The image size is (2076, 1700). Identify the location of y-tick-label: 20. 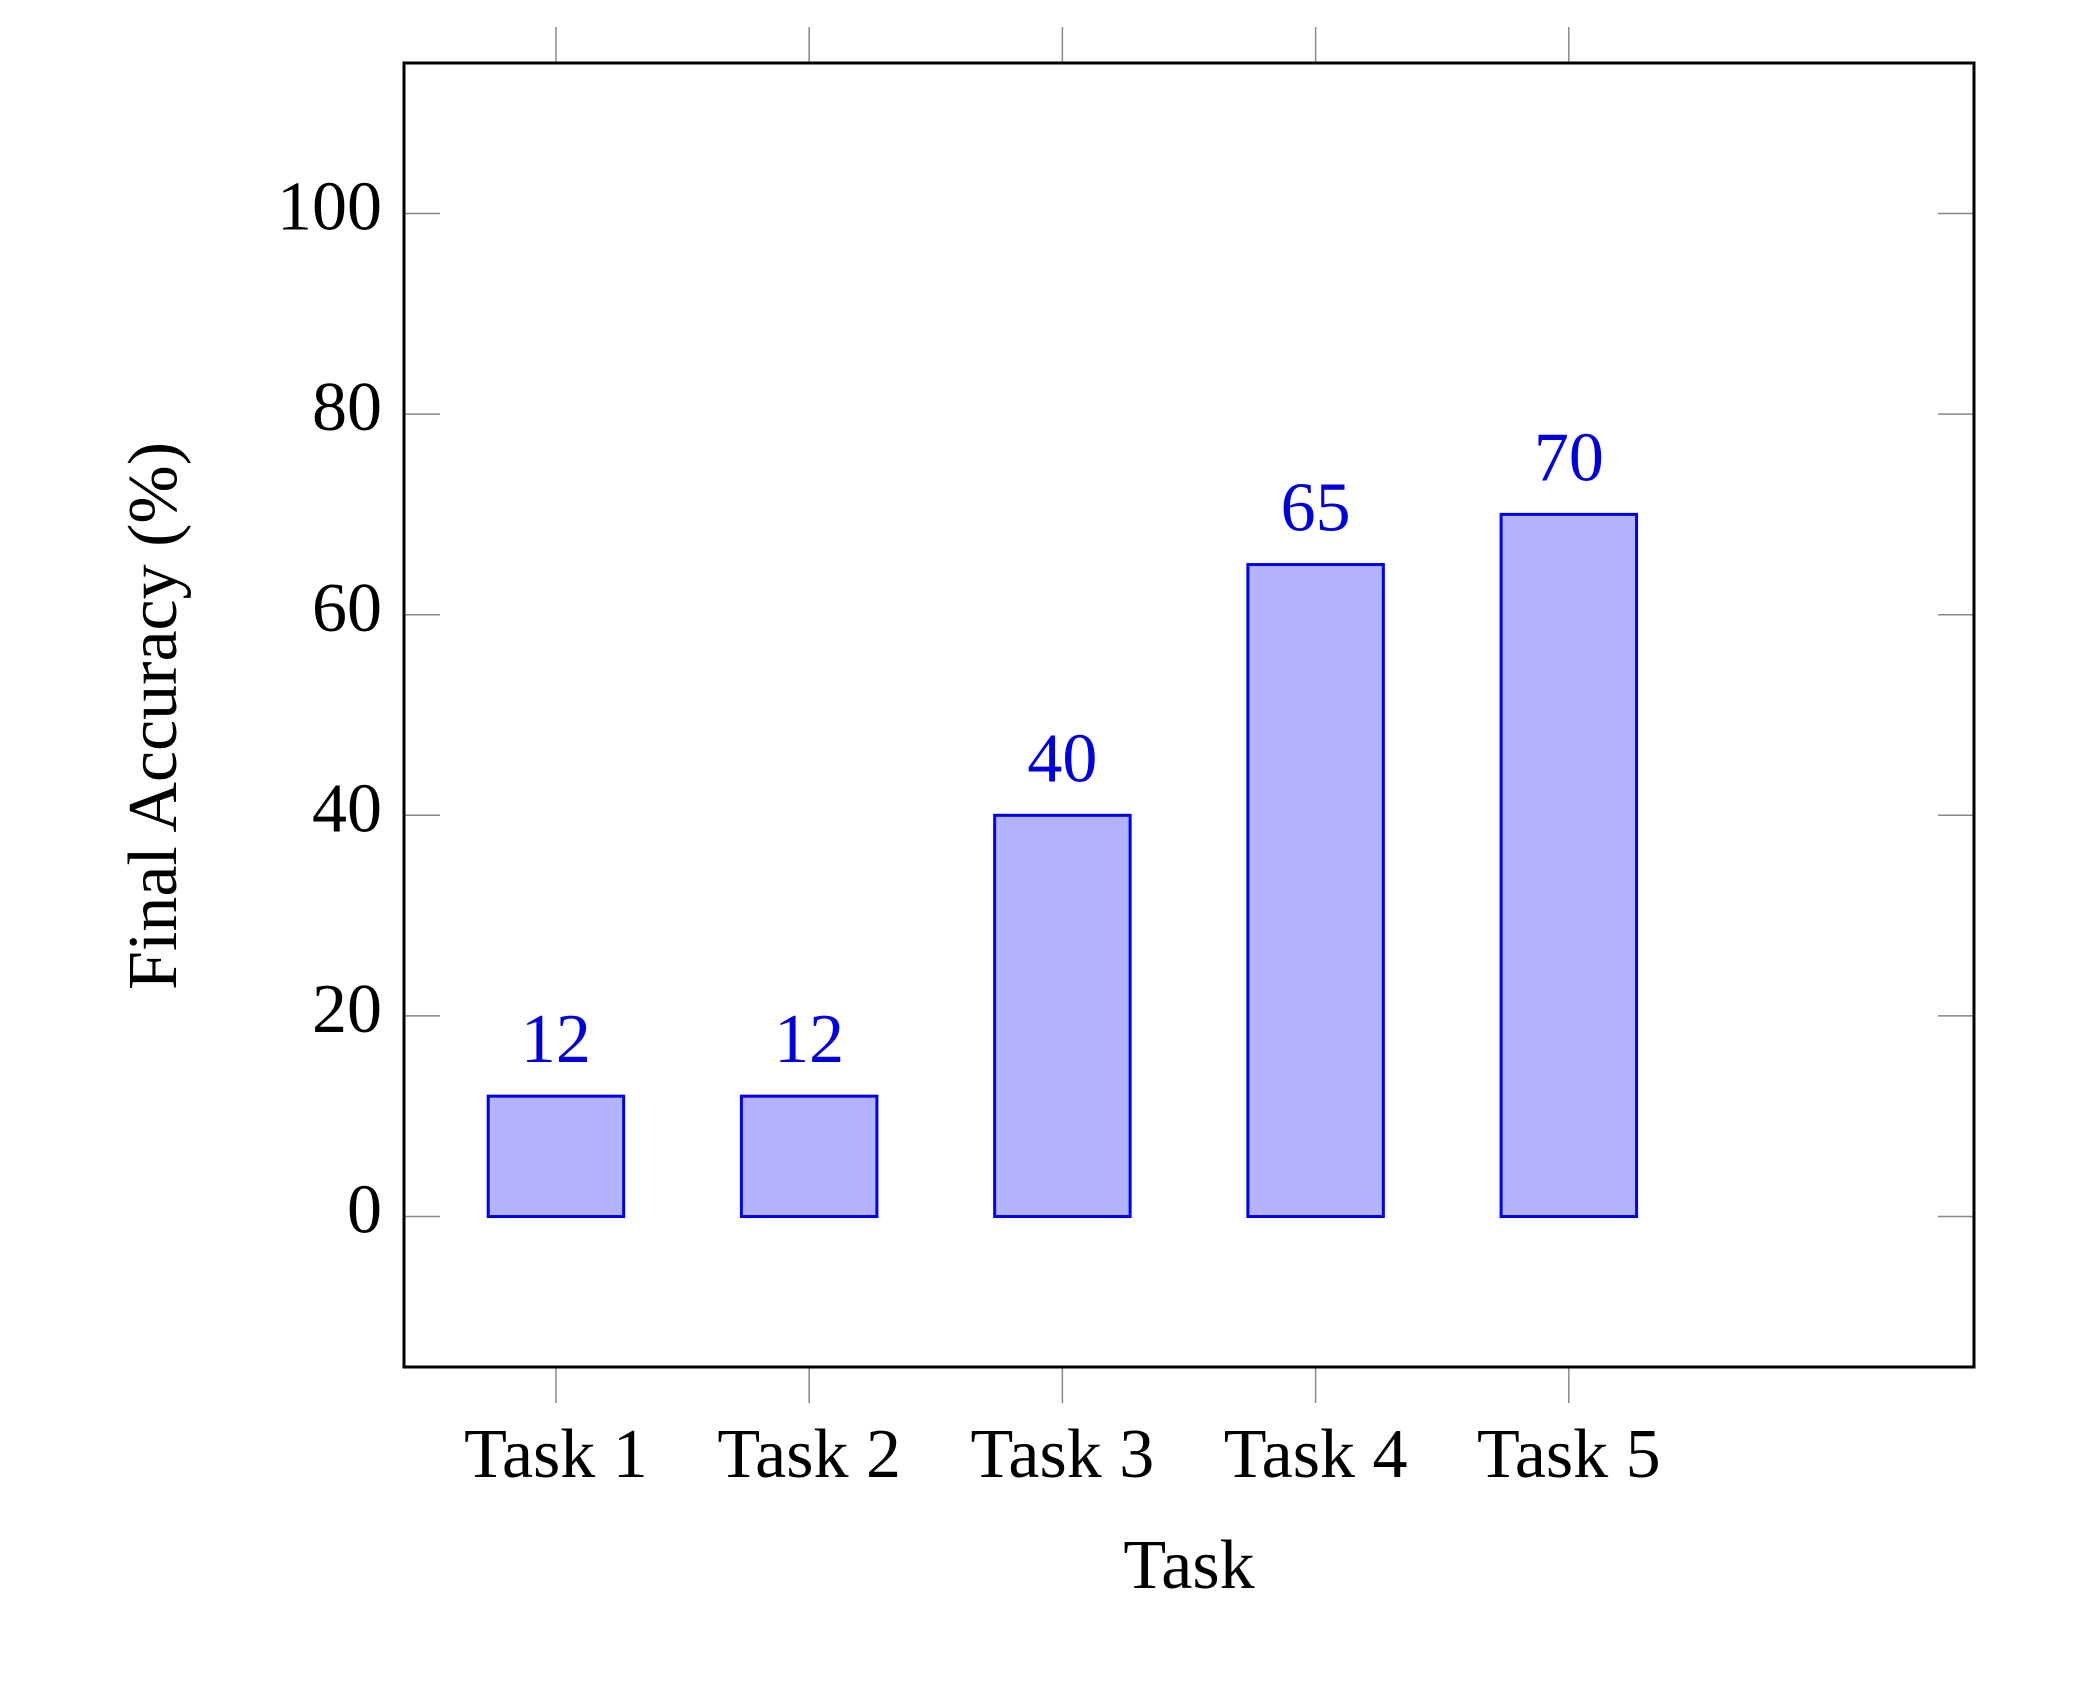
(347, 1009).